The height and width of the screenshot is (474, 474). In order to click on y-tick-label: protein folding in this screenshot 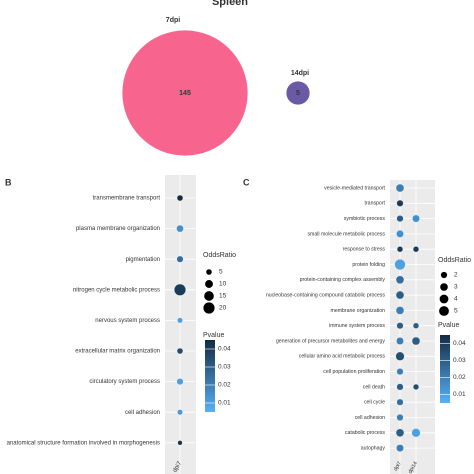, I will do `click(368, 265)`.